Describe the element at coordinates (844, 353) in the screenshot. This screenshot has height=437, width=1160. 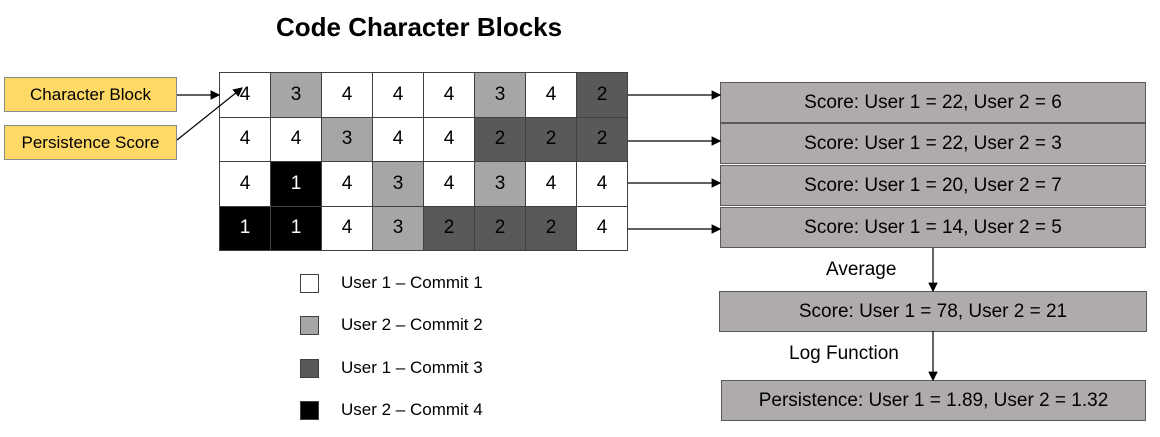
I see `log-function-label: Log Function` at that location.